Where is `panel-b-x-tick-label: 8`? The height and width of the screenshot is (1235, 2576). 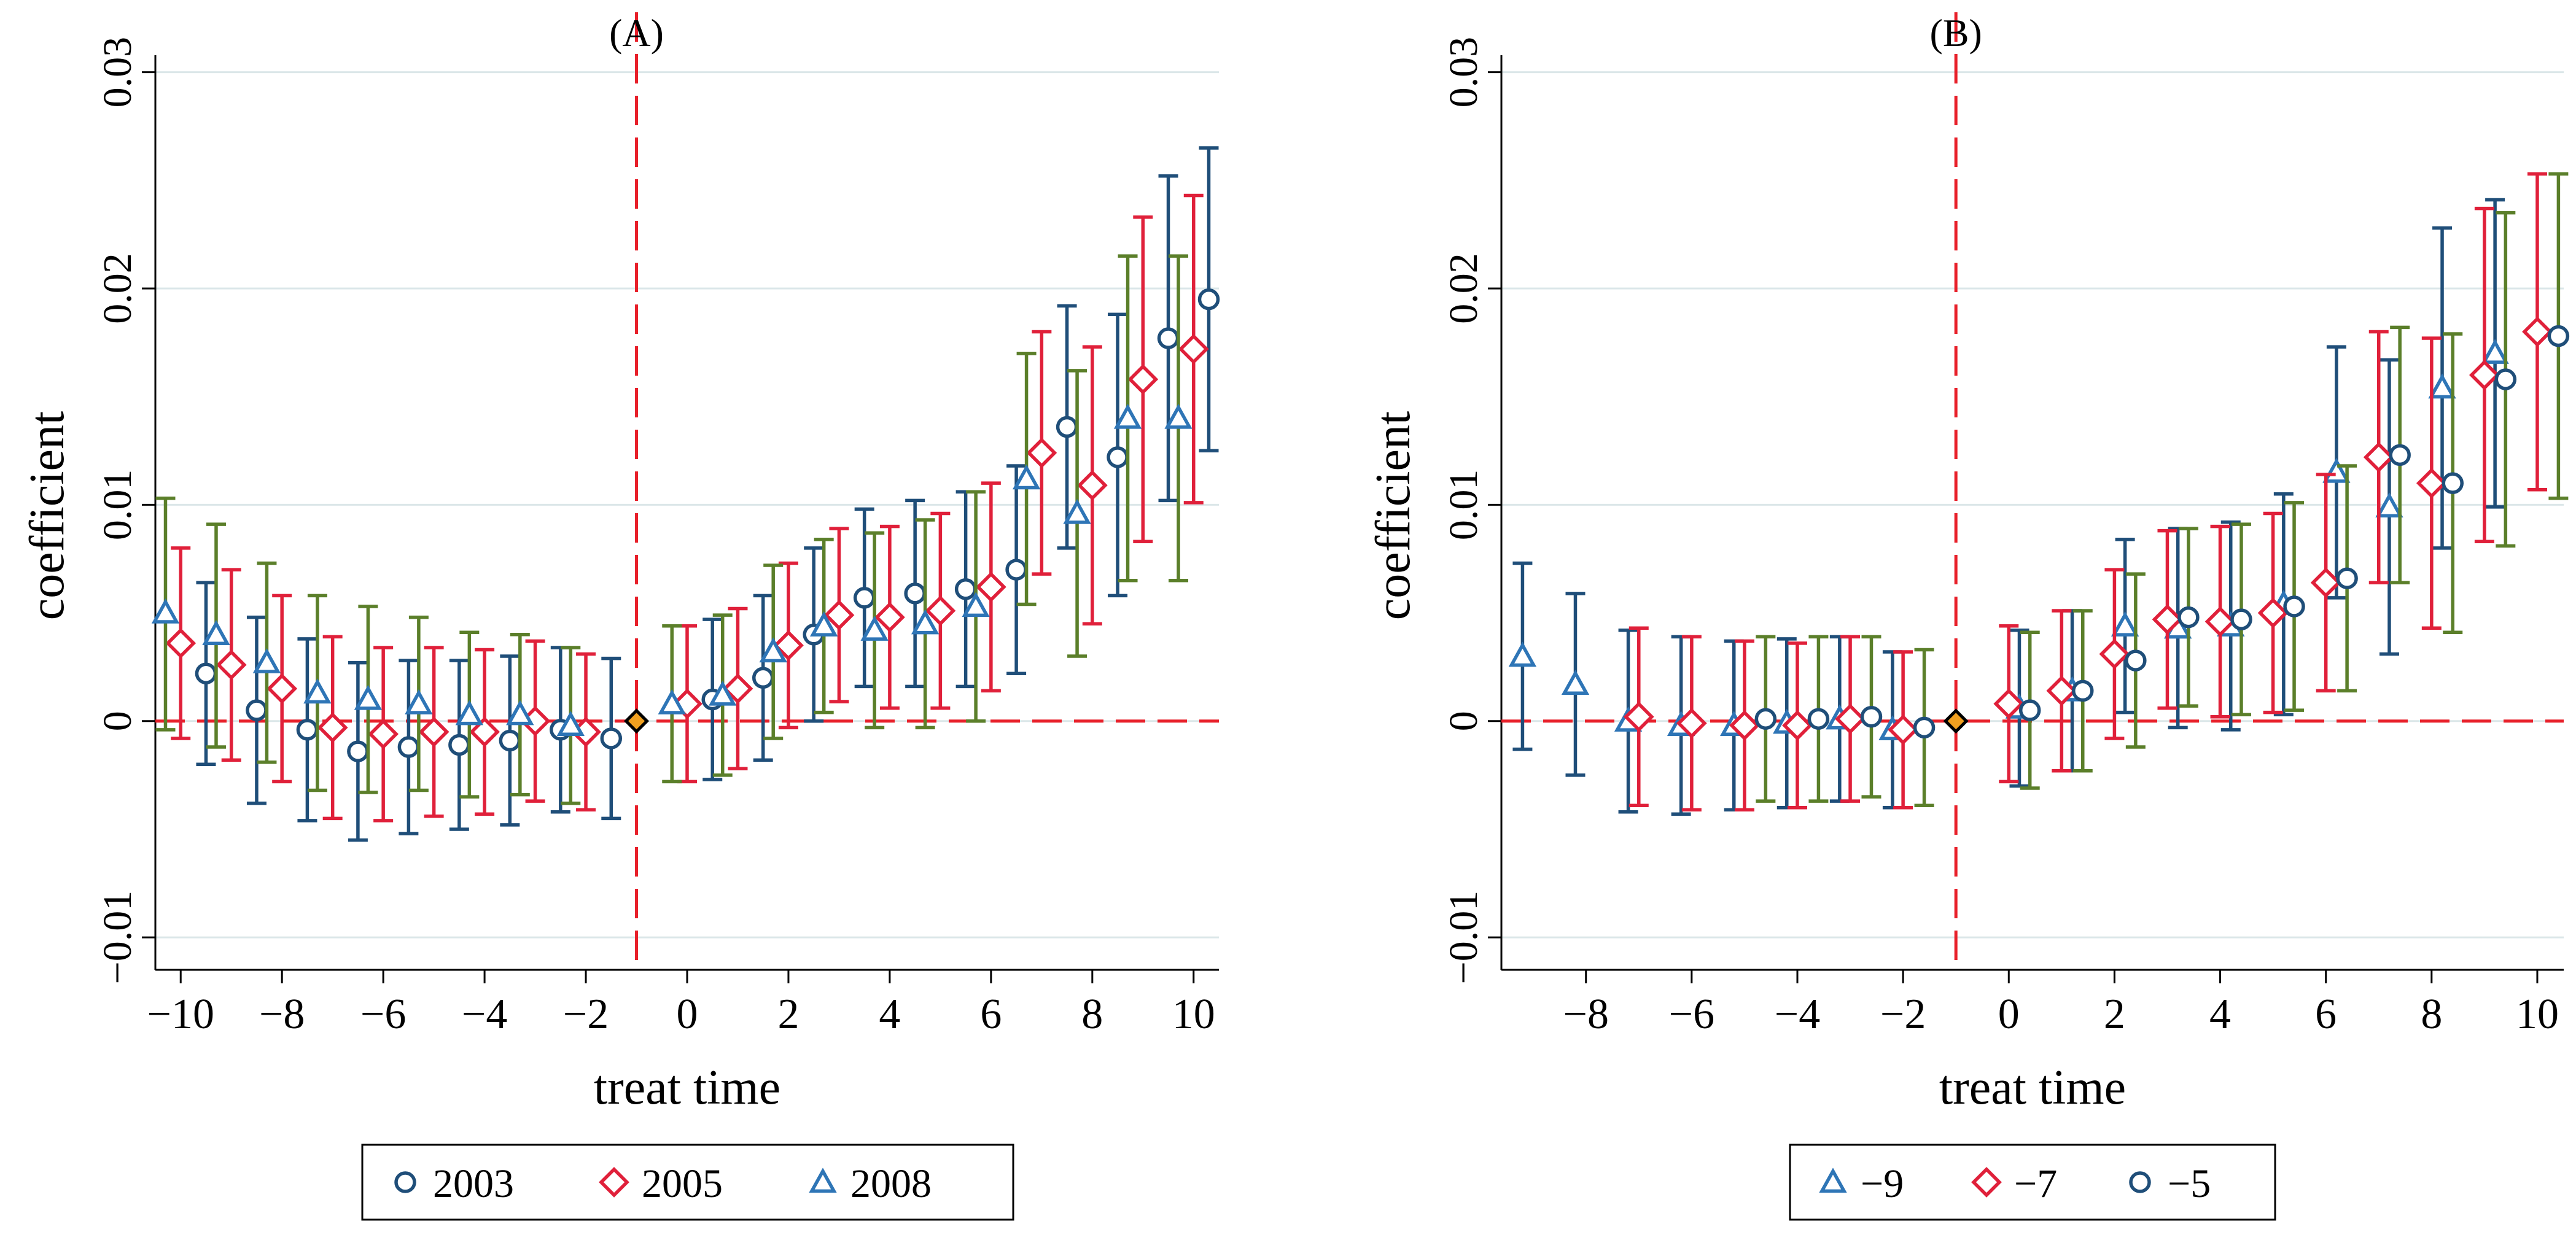
panel-b-x-tick-label: 8 is located at coordinates (2431, 1014).